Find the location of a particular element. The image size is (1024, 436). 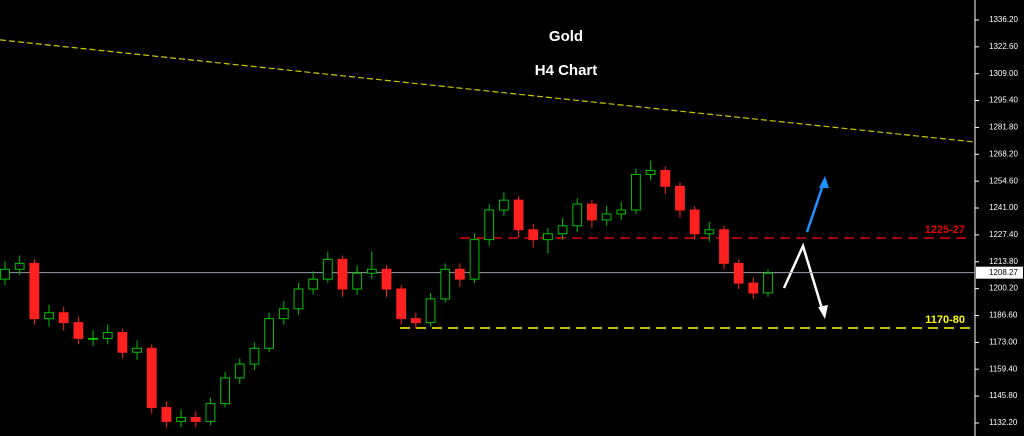

y-tick-label: 1309.00 is located at coordinates (1003, 73).